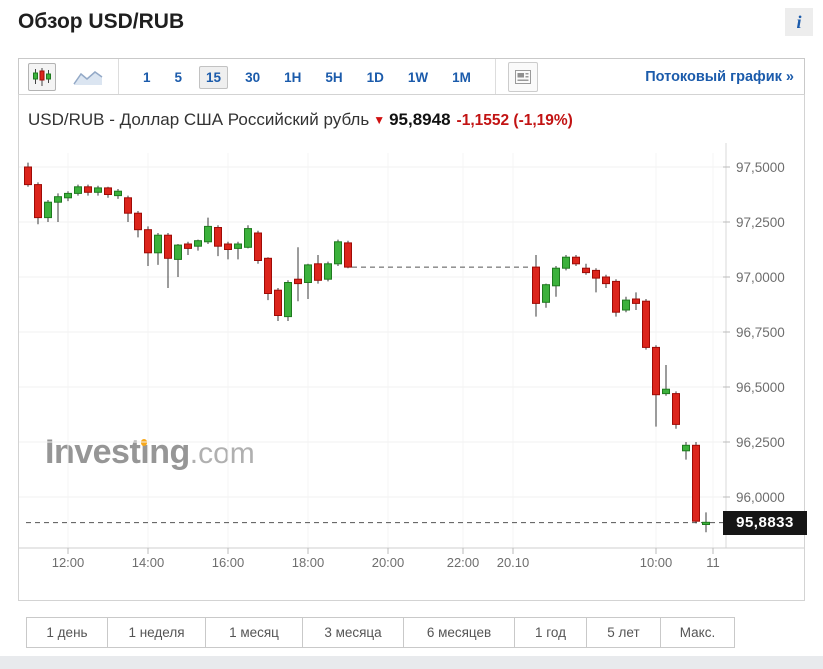 The width and height of the screenshot is (823, 669). I want to click on y-axis-label: 96,5000, so click(760, 387).